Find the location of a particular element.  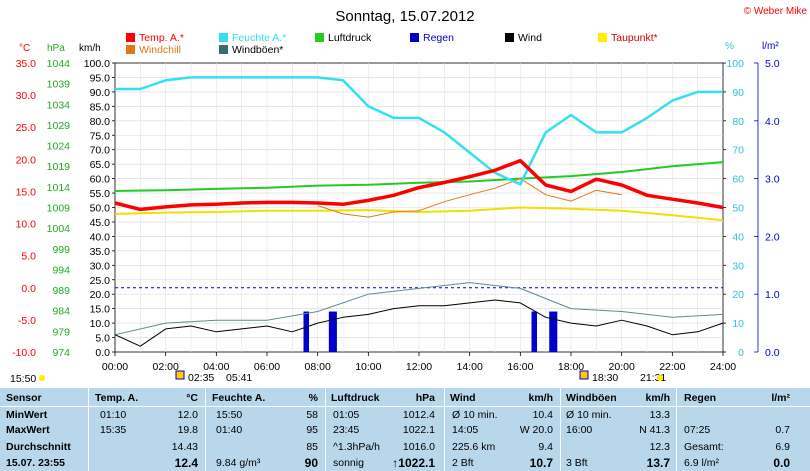

stats-header-sensor: Sensor is located at coordinates (24, 398).